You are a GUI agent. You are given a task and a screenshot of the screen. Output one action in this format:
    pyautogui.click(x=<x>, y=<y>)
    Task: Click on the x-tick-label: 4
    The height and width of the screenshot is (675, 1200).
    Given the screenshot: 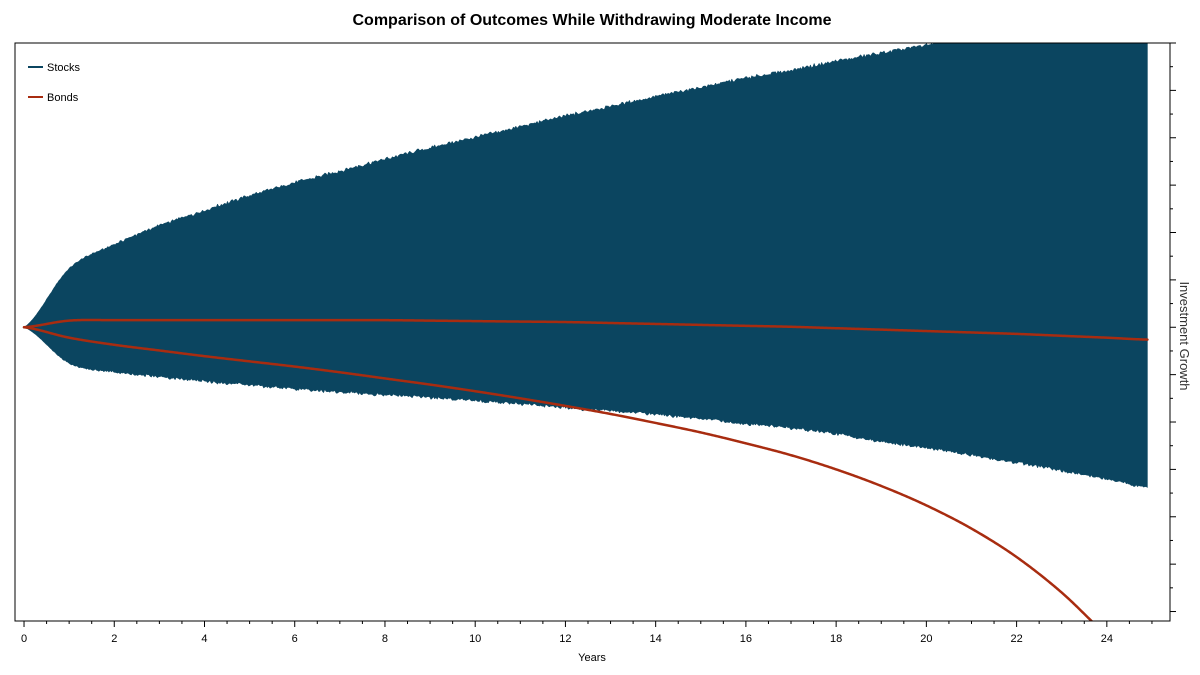 What is the action you would take?
    pyautogui.click(x=204, y=639)
    